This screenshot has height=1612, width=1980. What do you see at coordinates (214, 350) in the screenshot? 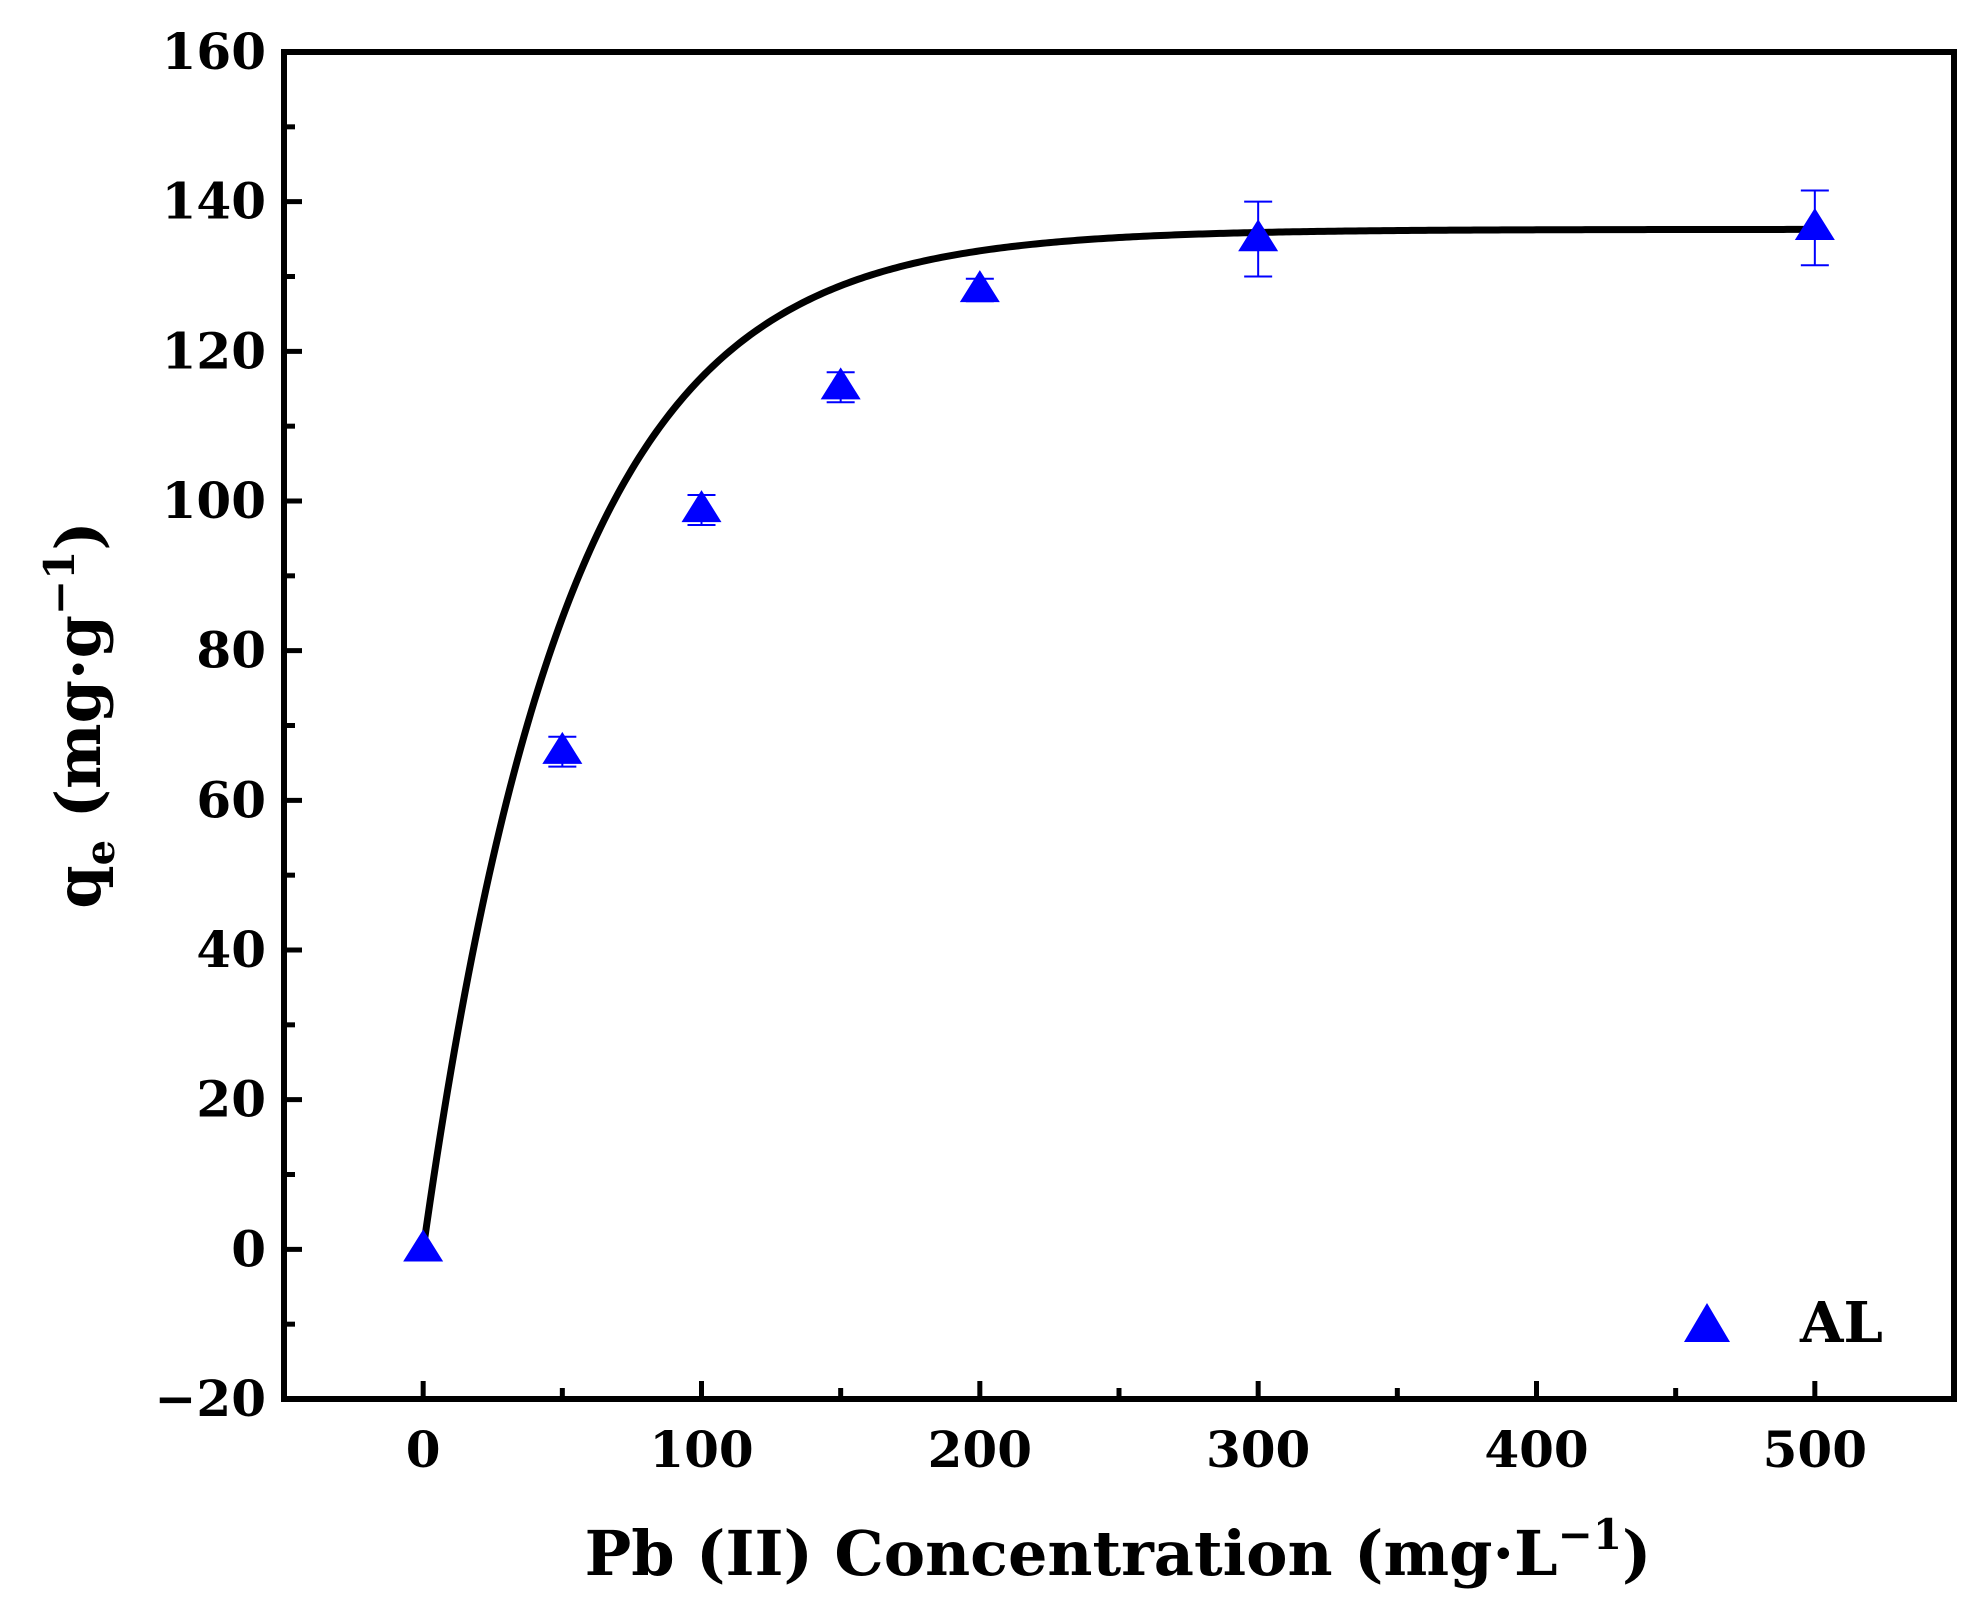
I see `y-tick-label: 120` at bounding box center [214, 350].